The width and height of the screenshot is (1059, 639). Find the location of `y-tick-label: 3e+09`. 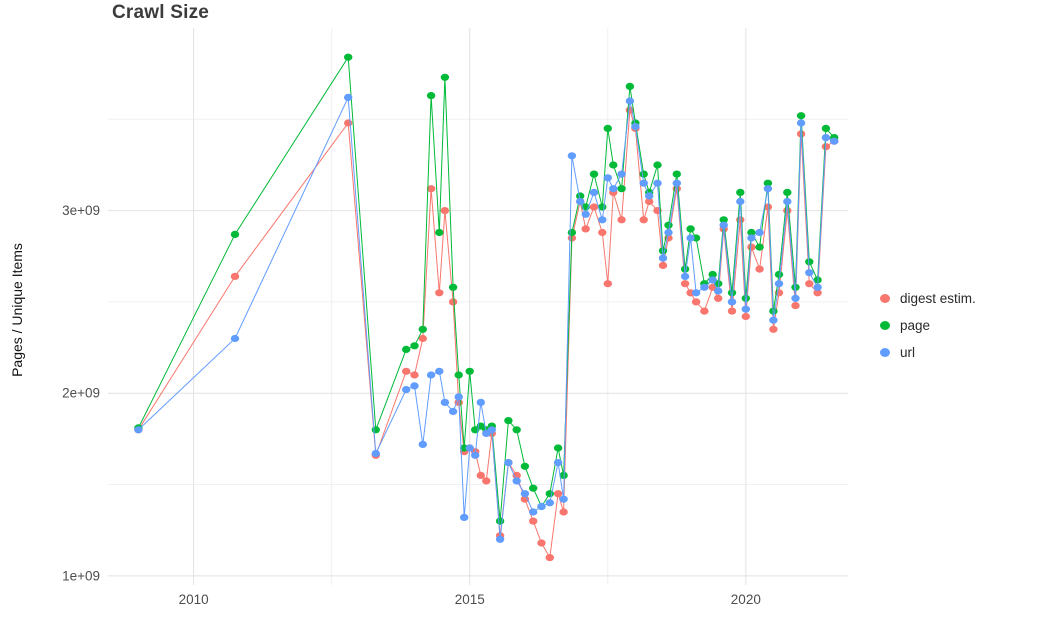

y-tick-label: 3e+09 is located at coordinates (81, 210).